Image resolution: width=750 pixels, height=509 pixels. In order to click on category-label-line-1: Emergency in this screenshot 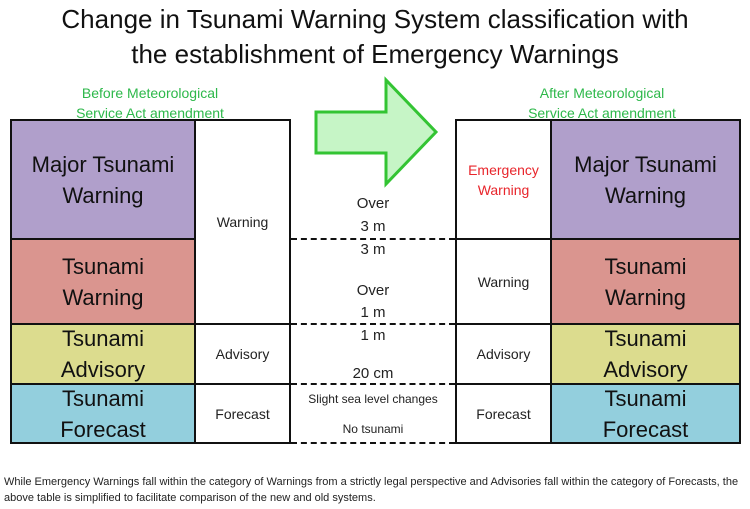, I will do `click(503, 169)`.